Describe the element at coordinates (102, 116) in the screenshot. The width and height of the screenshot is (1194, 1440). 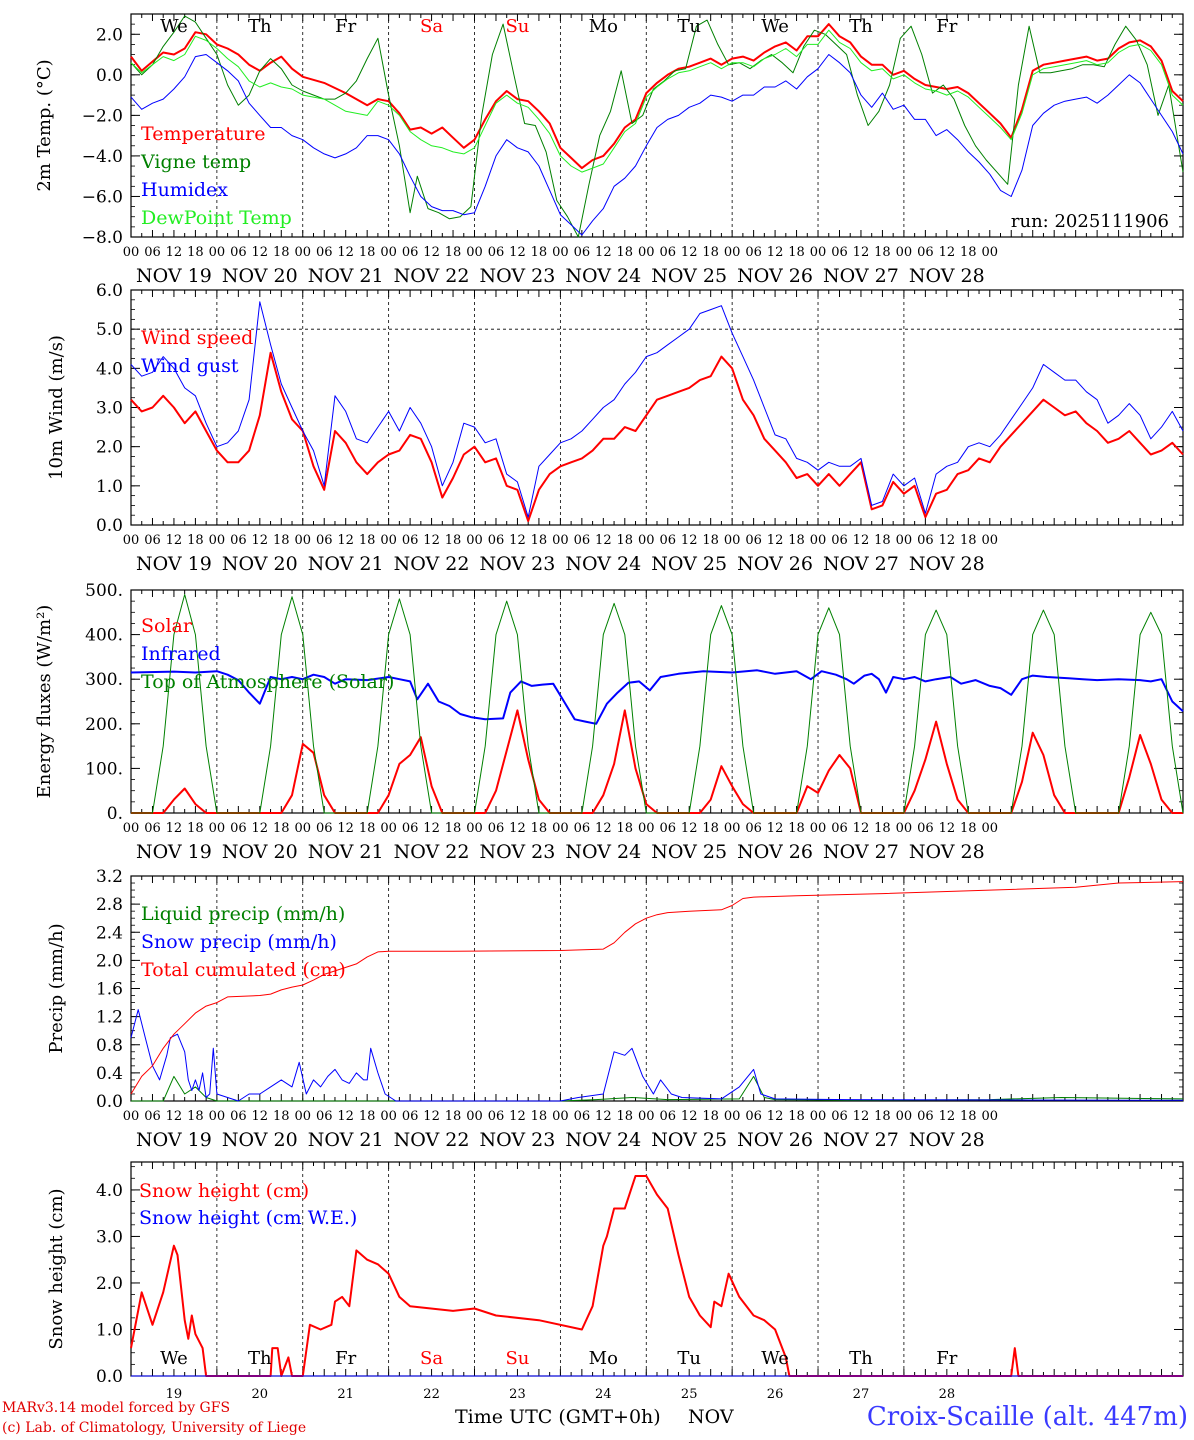
I see `y-tick-label: −2.0` at that location.